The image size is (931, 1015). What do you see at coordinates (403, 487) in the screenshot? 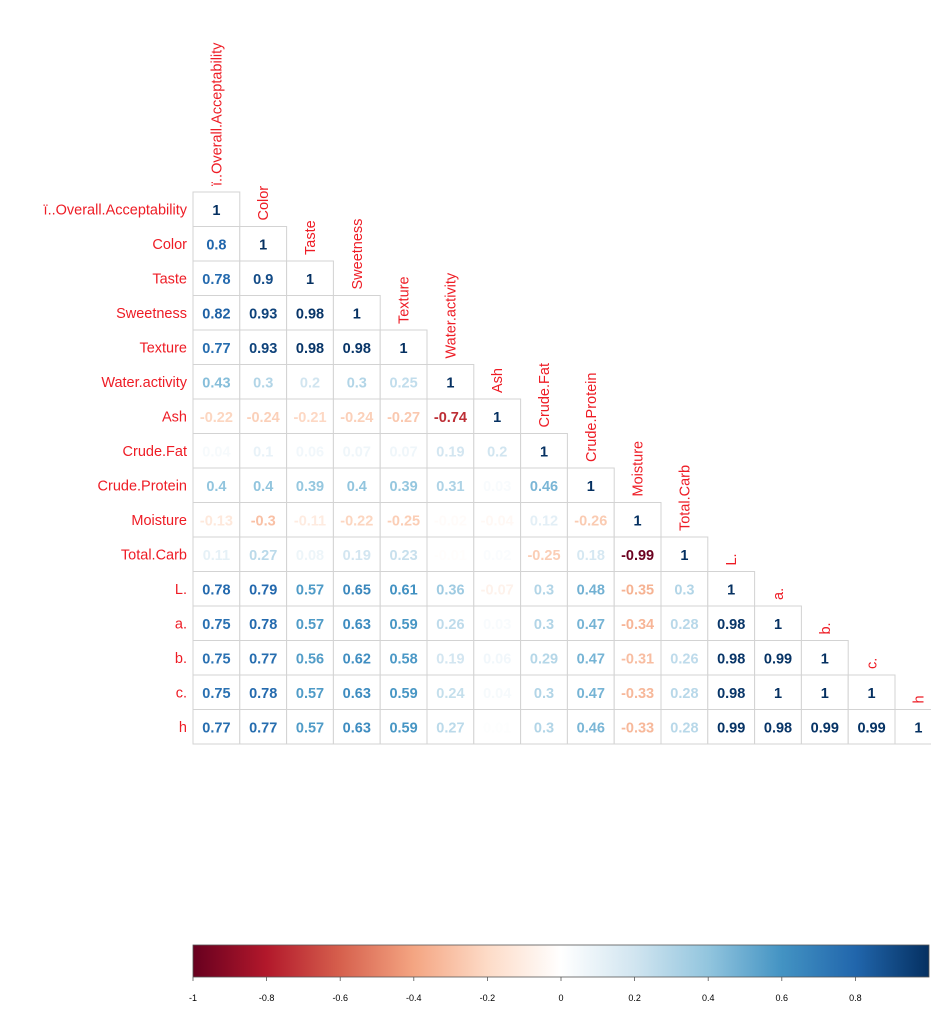
I see `correlation-value: 0.39` at bounding box center [403, 487].